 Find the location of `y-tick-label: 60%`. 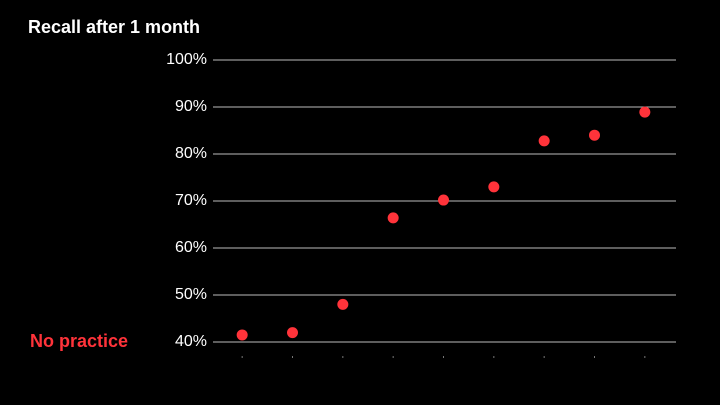

y-tick-label: 60% is located at coordinates (191, 247).